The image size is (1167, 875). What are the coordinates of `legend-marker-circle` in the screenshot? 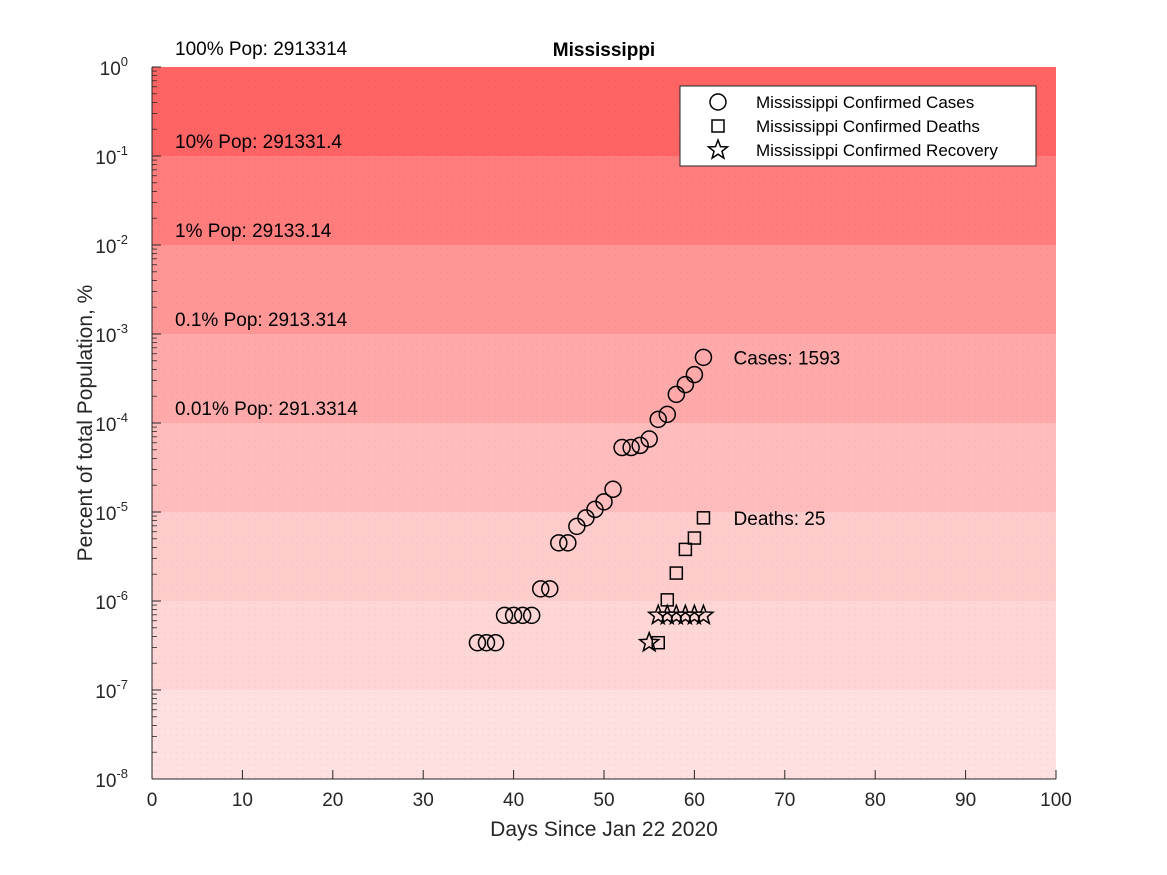 It's located at (718, 102).